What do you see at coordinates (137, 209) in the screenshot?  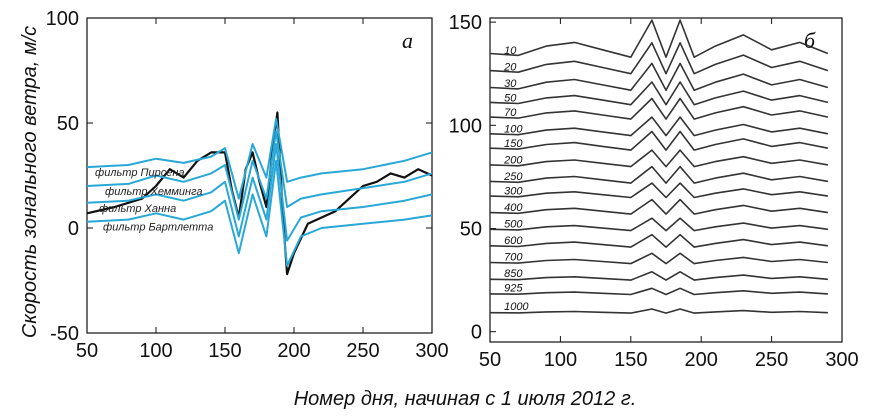 I see `panel-a-filter-label: фильтр Ханна` at bounding box center [137, 209].